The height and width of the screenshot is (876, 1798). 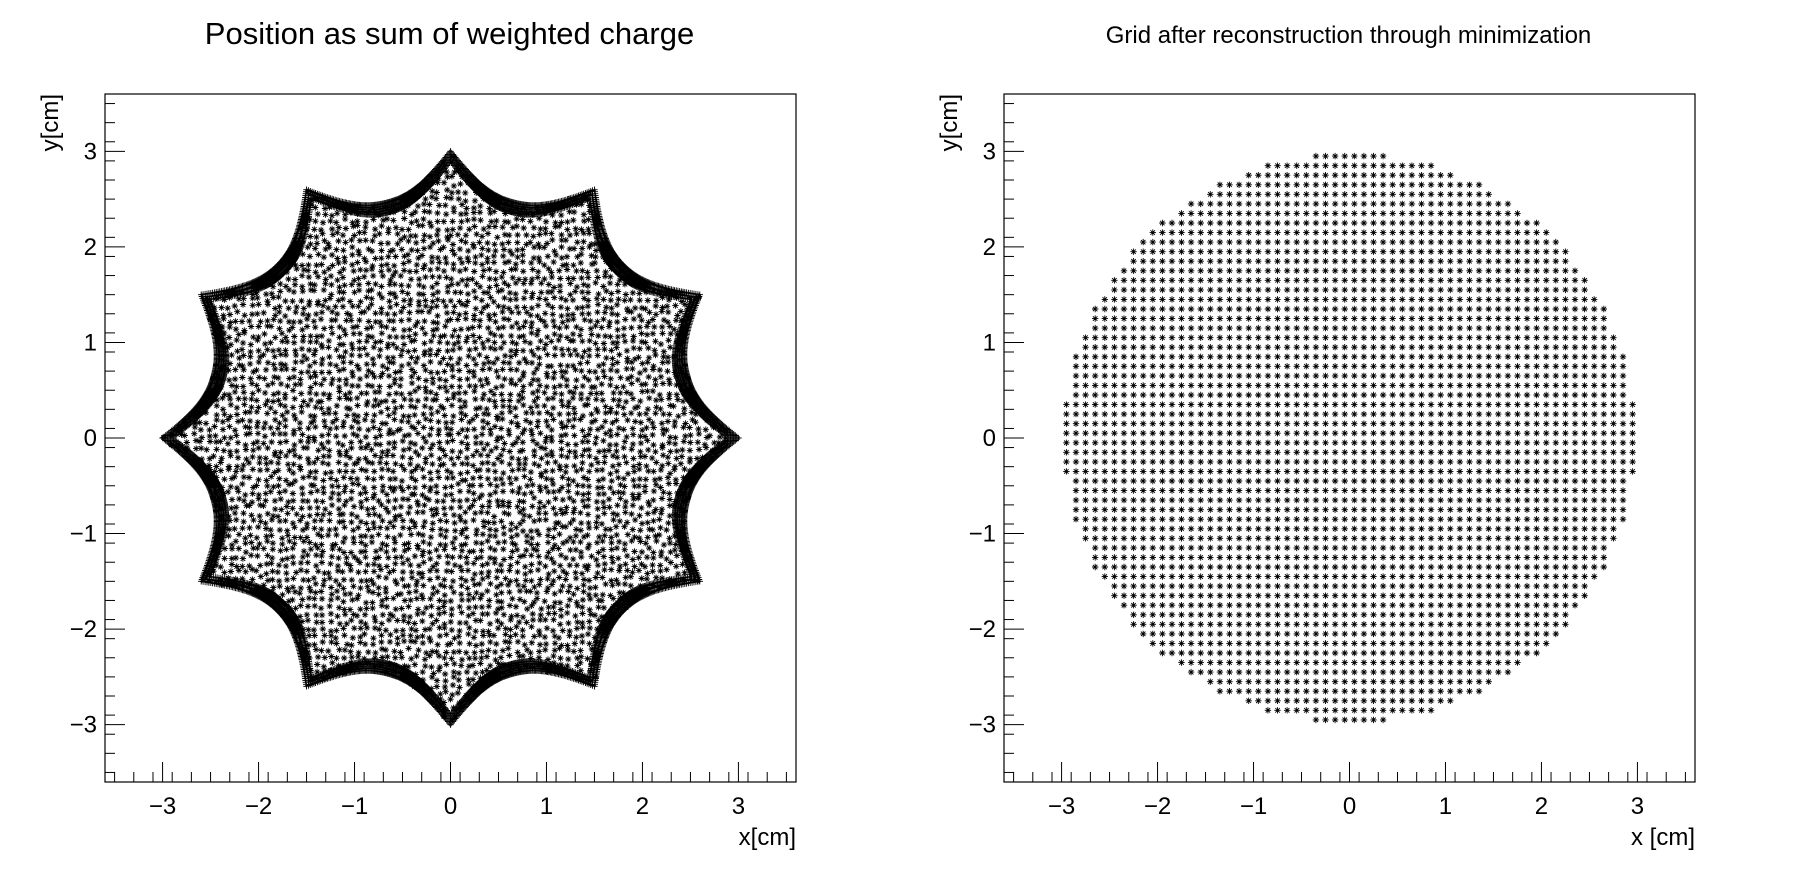 What do you see at coordinates (989, 438) in the screenshot?
I see `right-y-tick-label: 0` at bounding box center [989, 438].